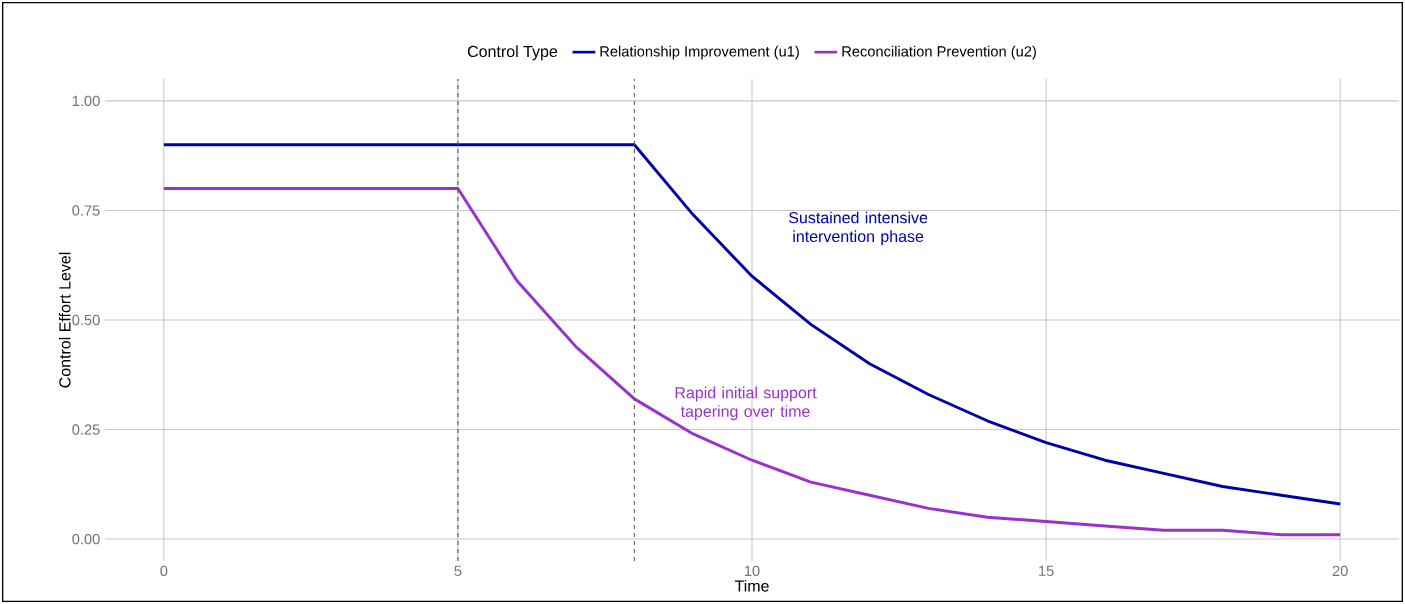 This screenshot has width=1405, height=604. What do you see at coordinates (164, 571) in the screenshot?
I see `x-tick-label: 0` at bounding box center [164, 571].